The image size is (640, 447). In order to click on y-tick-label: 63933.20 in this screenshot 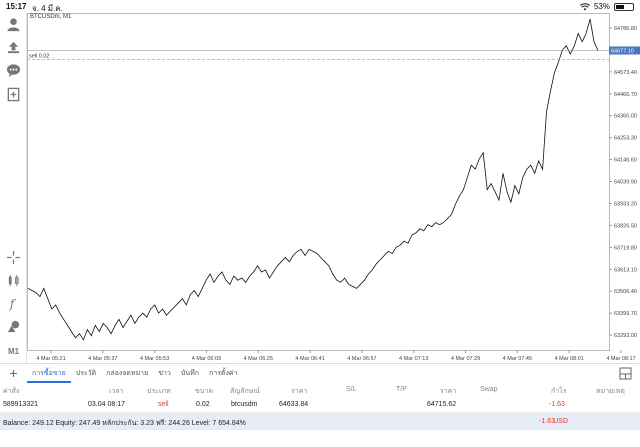, I will do `click(625, 204)`.